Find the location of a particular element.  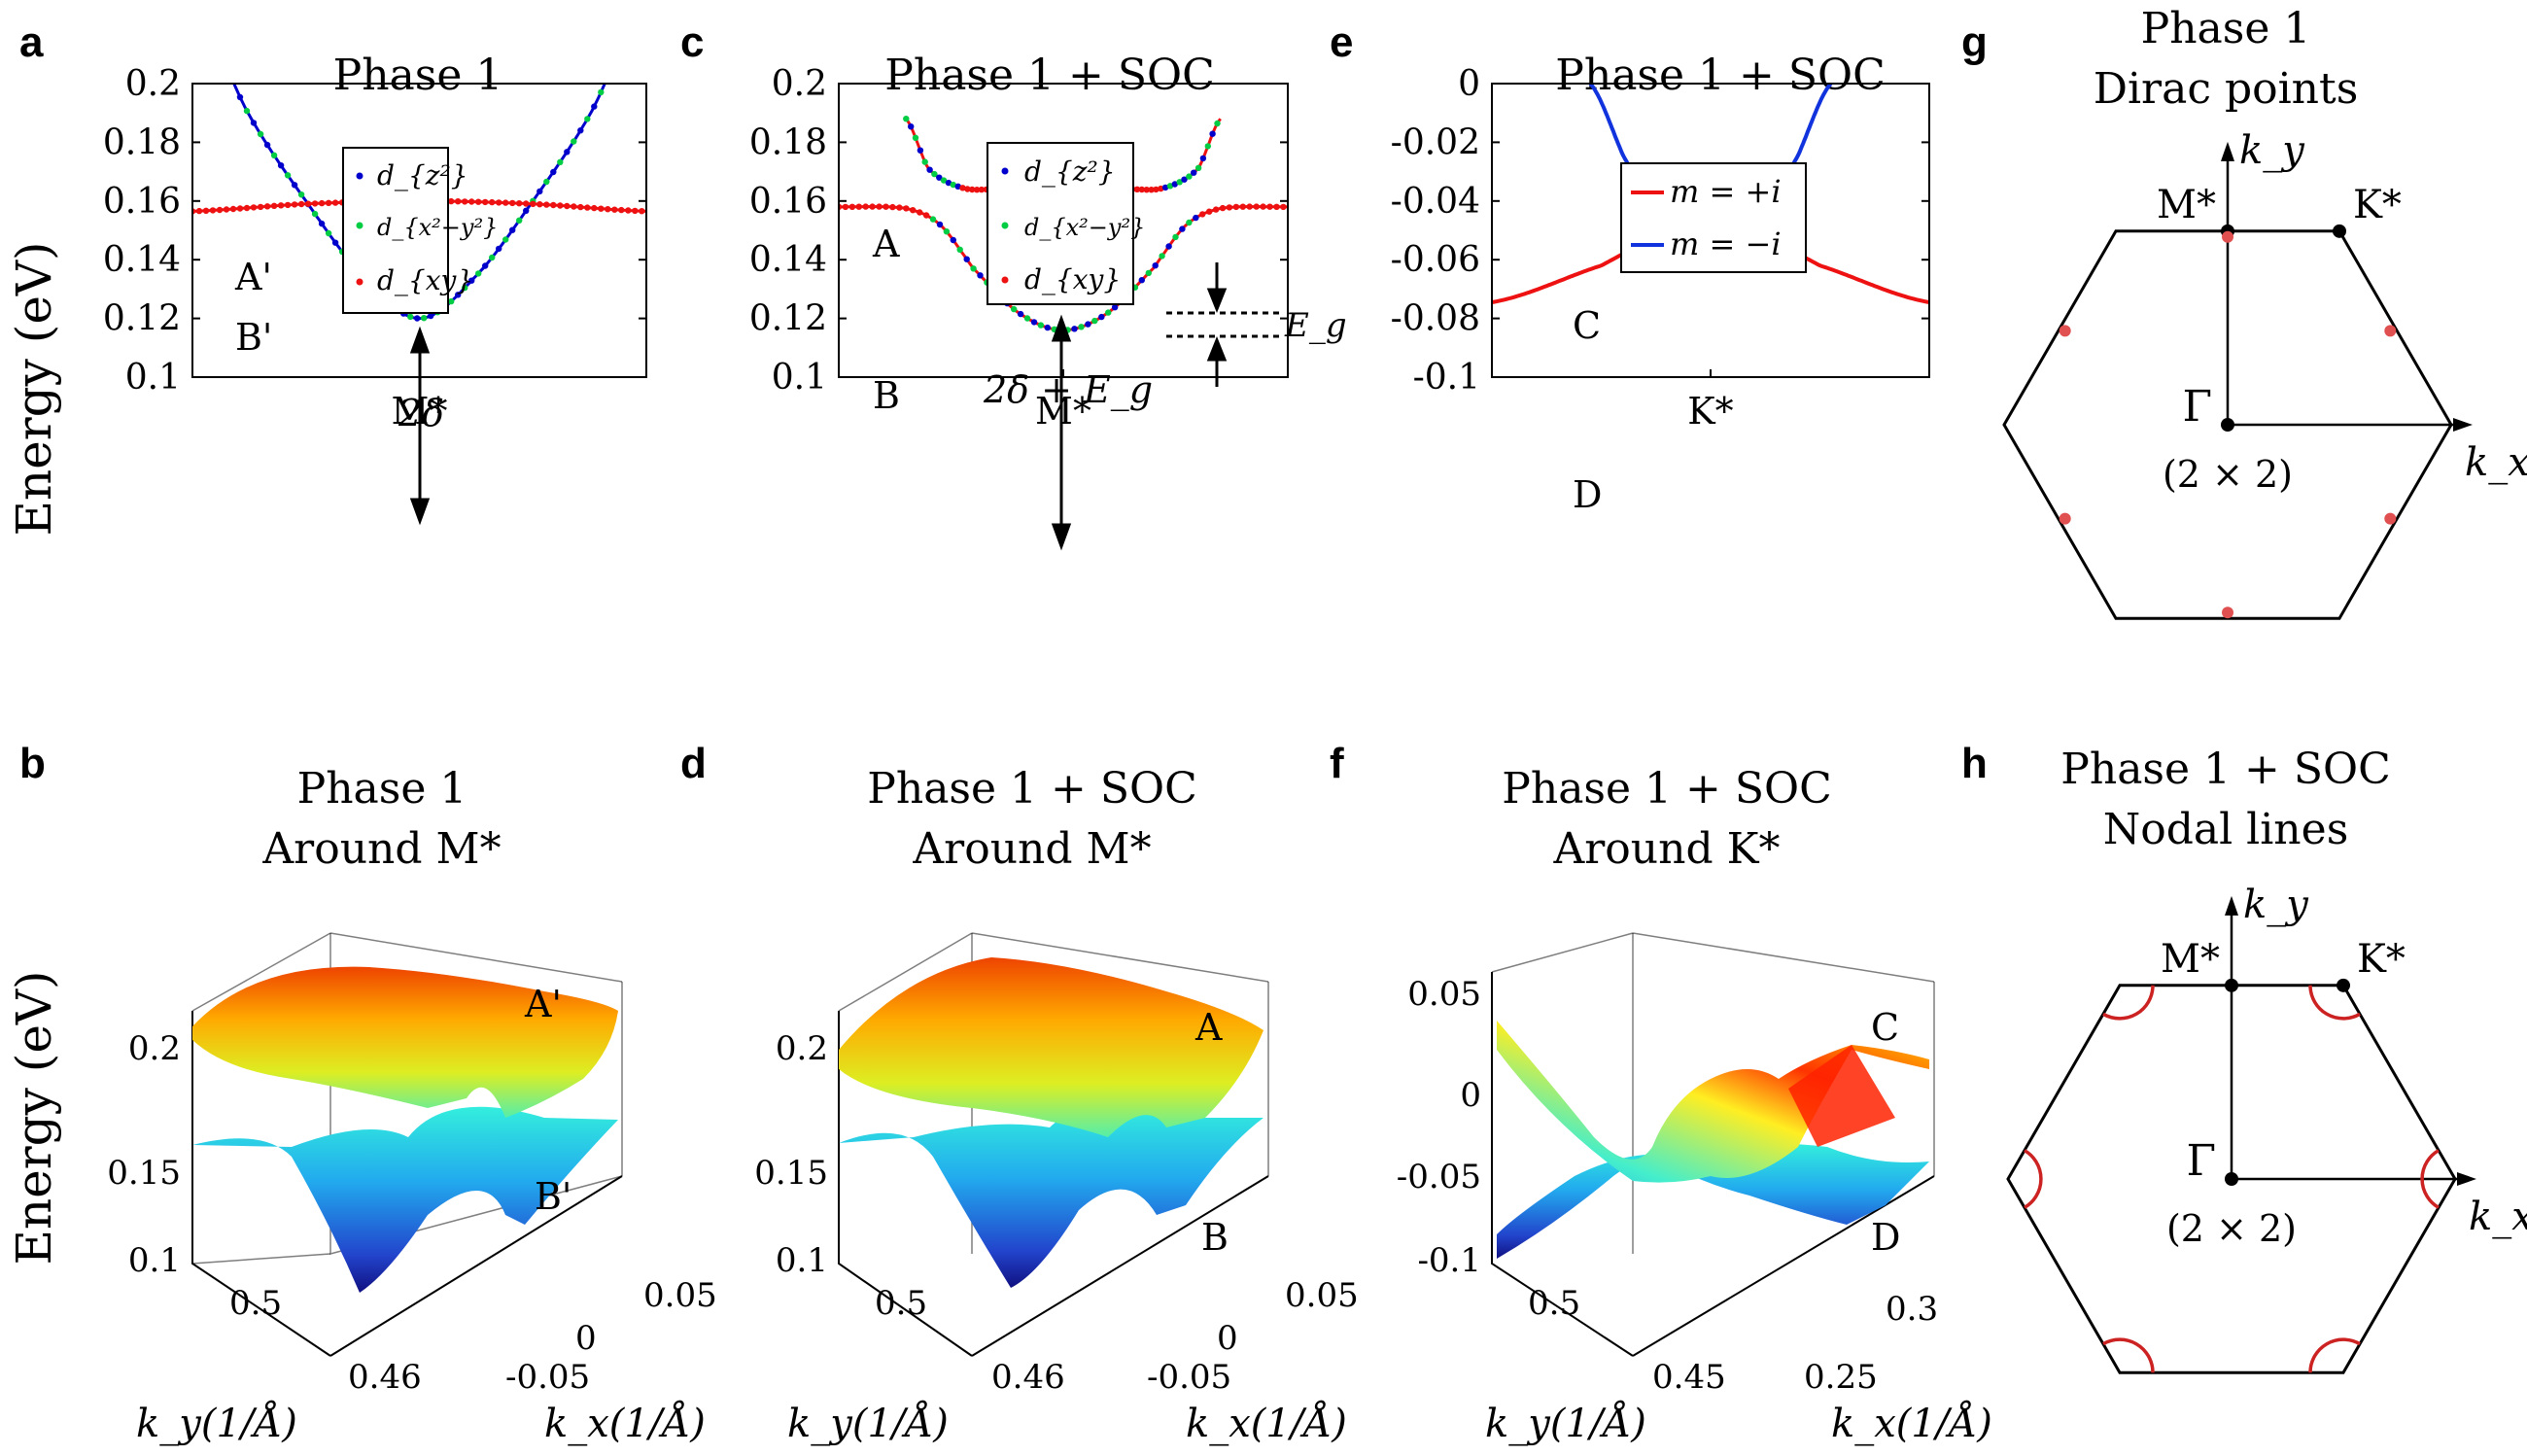

ytick-a-4: 0.14 is located at coordinates (142, 260).